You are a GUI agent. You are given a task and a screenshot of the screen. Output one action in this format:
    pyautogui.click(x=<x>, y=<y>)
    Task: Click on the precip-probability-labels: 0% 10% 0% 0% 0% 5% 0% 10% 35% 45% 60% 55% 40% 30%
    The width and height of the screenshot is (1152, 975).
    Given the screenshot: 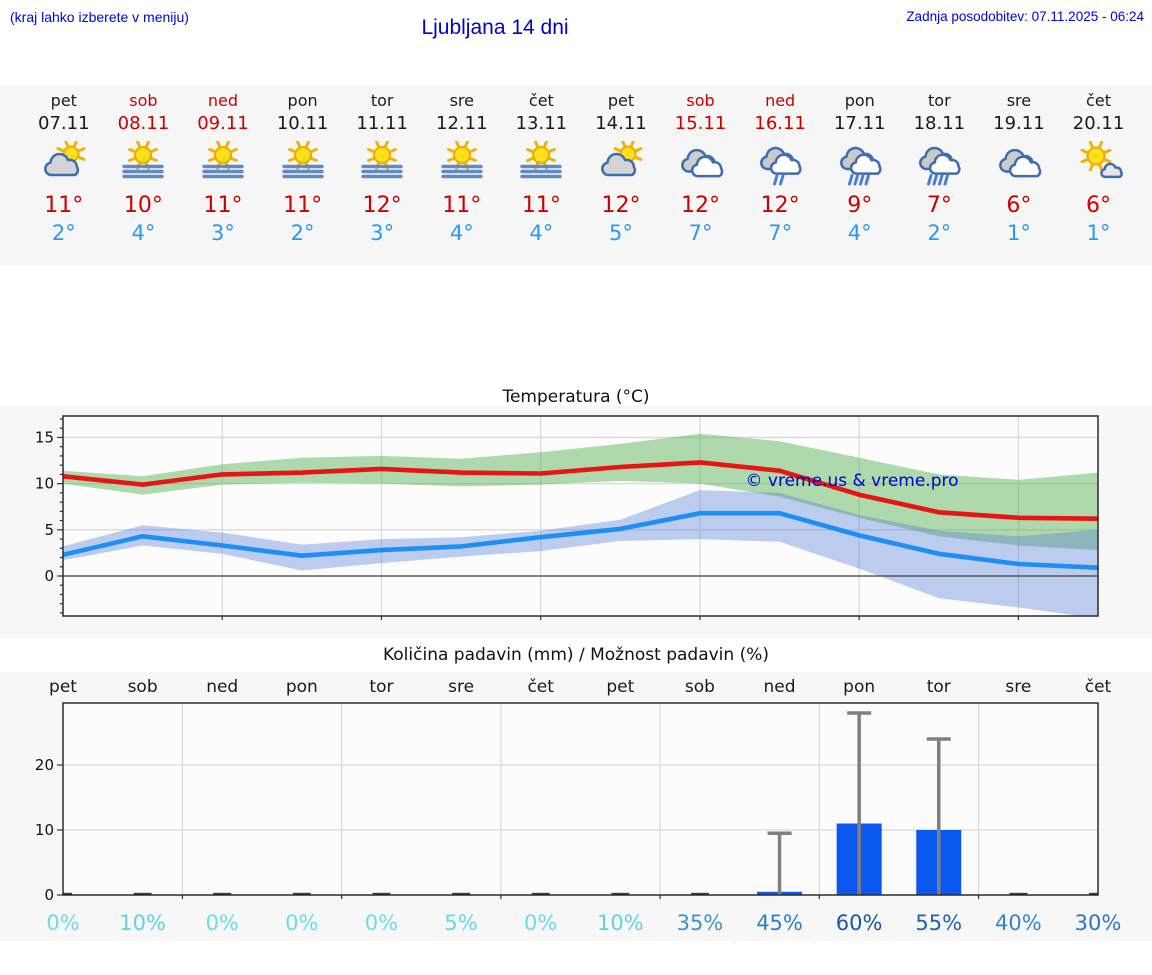 What is the action you would take?
    pyautogui.click(x=583, y=923)
    